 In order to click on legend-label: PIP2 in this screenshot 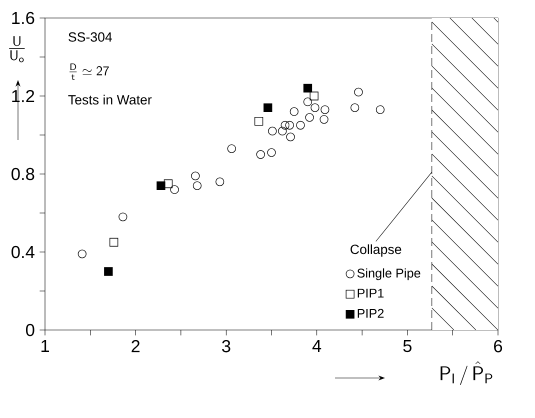, I will do `click(371, 313)`.